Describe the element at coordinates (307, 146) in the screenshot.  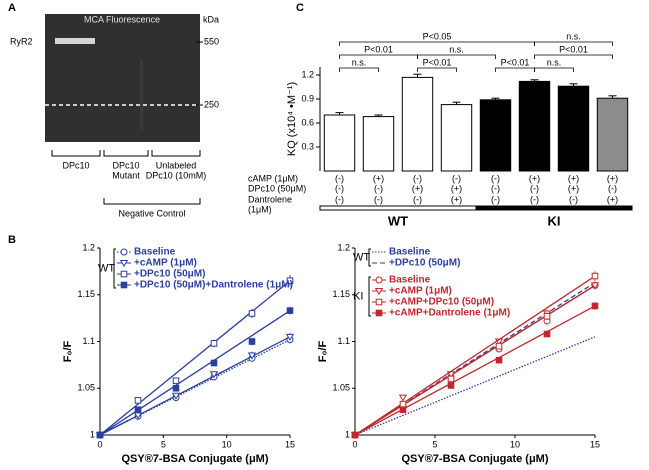
I see `y-tick-label: 0.3` at that location.